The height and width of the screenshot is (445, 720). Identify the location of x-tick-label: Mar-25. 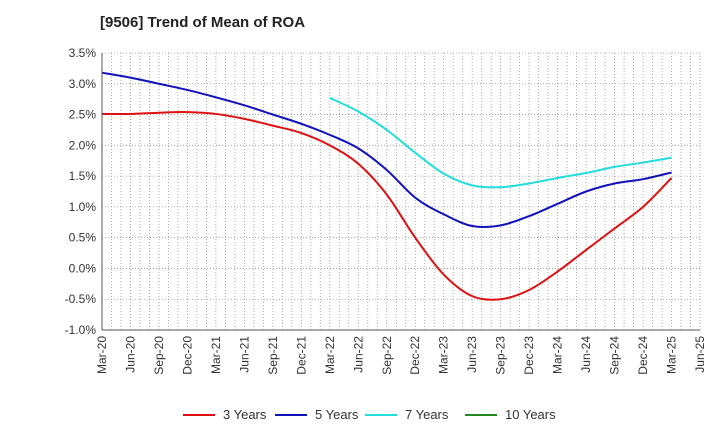
(672, 355).